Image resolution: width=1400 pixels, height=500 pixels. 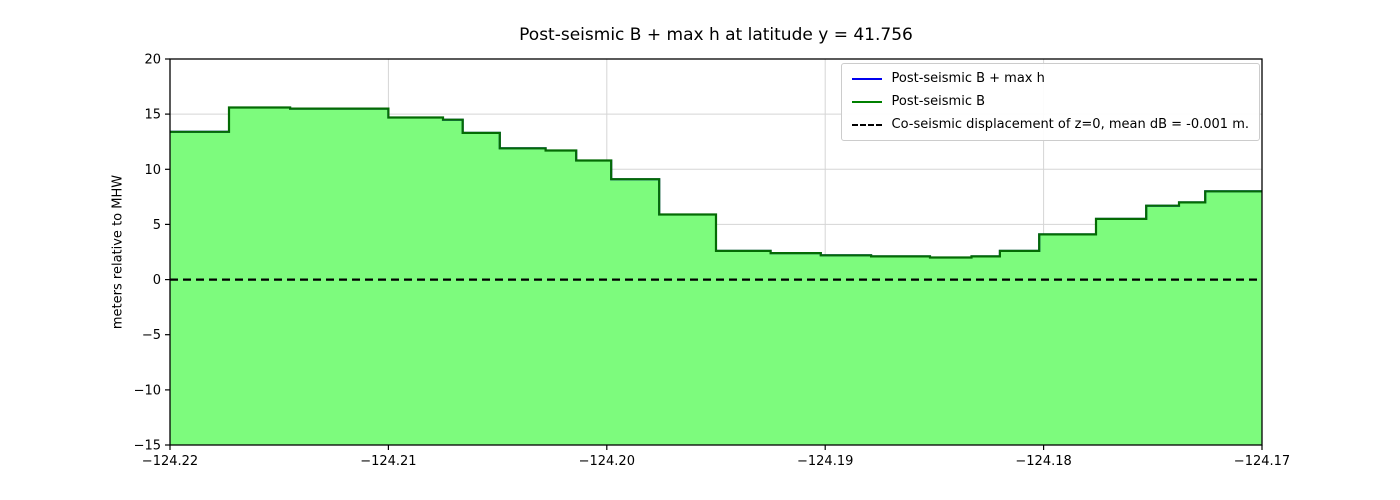 I want to click on svg-text: 15, so click(x=152, y=115).